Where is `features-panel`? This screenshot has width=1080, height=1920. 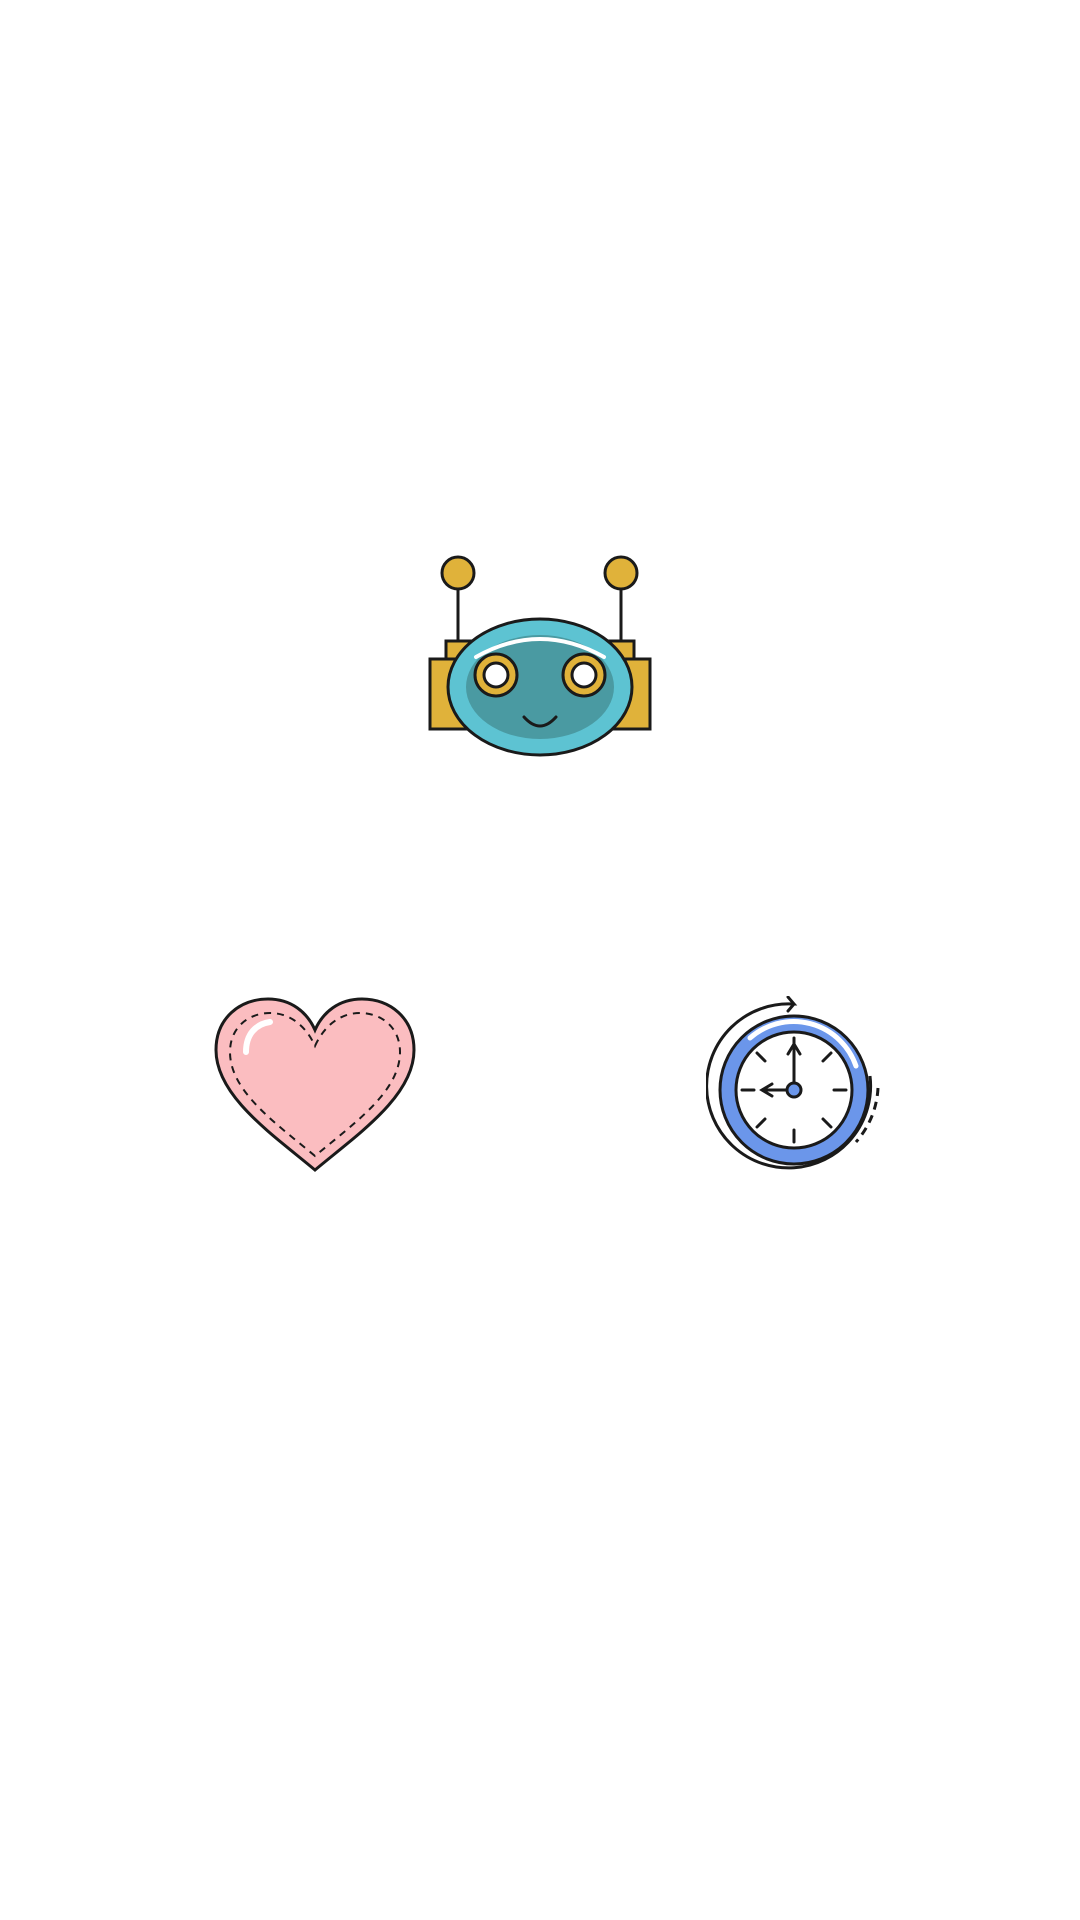 features-panel is located at coordinates (555, 1333).